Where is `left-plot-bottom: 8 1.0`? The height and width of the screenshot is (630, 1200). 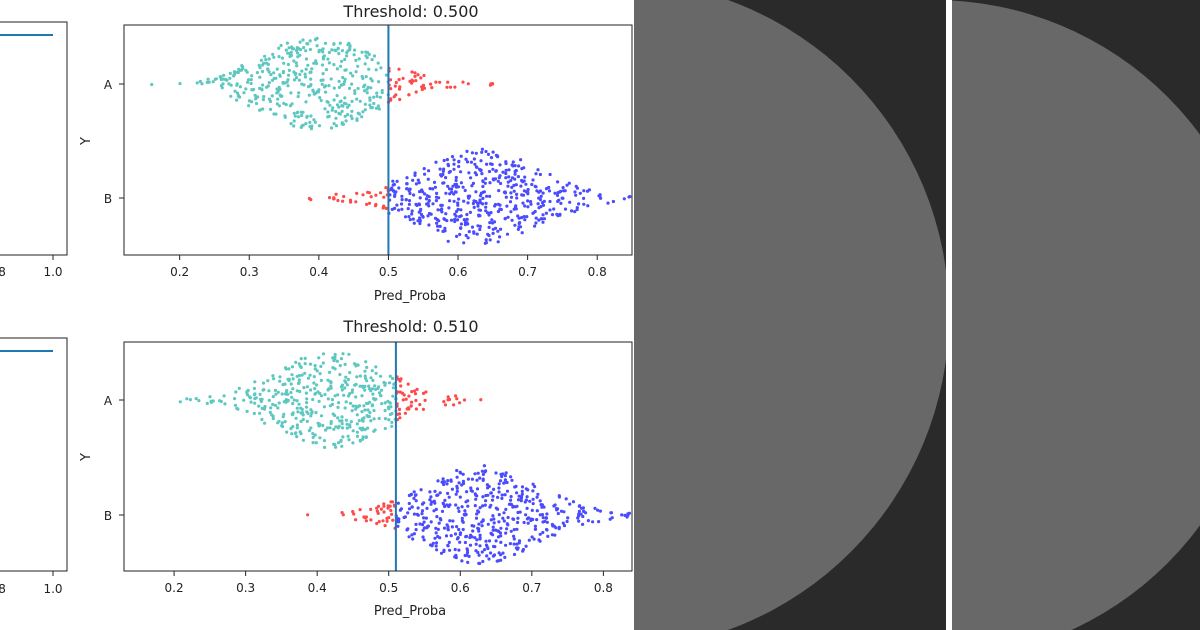
left-plot-bottom: 8 1.0 is located at coordinates (34, 466).